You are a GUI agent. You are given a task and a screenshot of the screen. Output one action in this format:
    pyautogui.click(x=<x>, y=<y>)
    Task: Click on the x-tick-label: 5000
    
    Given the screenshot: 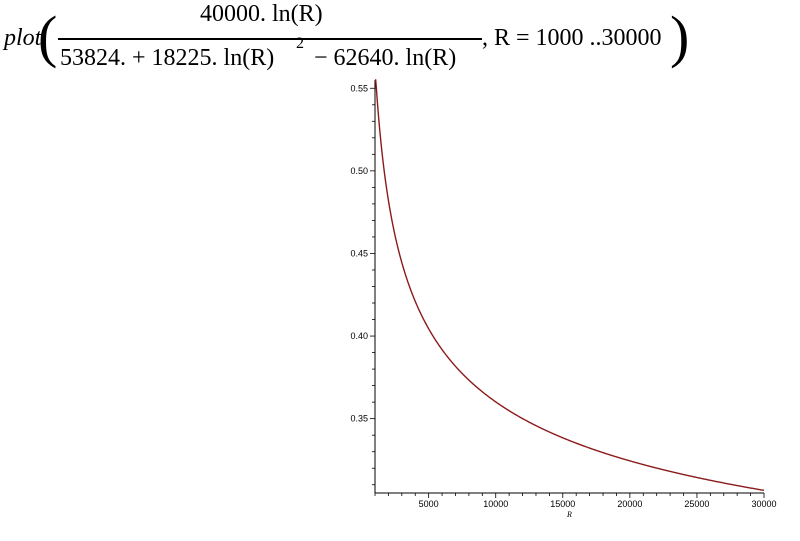 What is the action you would take?
    pyautogui.click(x=429, y=504)
    